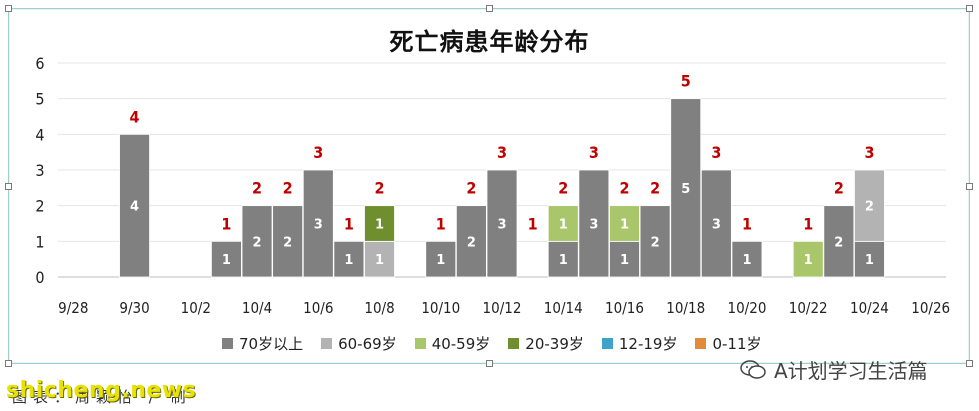 The width and height of the screenshot is (979, 411). Describe the element at coordinates (489, 8) in the screenshot. I see `resize-handle-top-mid` at that location.